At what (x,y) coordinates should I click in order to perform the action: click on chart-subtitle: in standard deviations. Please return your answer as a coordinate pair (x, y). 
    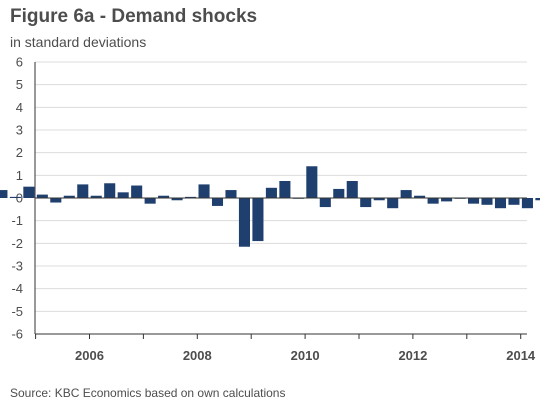
    Looking at the image, I should click on (78, 42).